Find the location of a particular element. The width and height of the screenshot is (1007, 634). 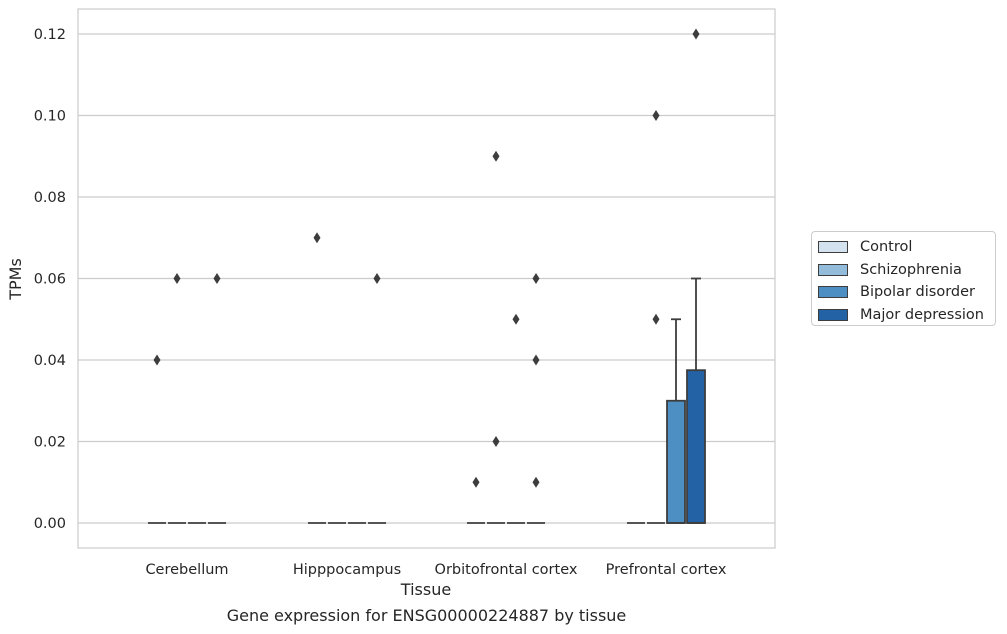

y-tick-label: 0.04 is located at coordinates (50, 361).